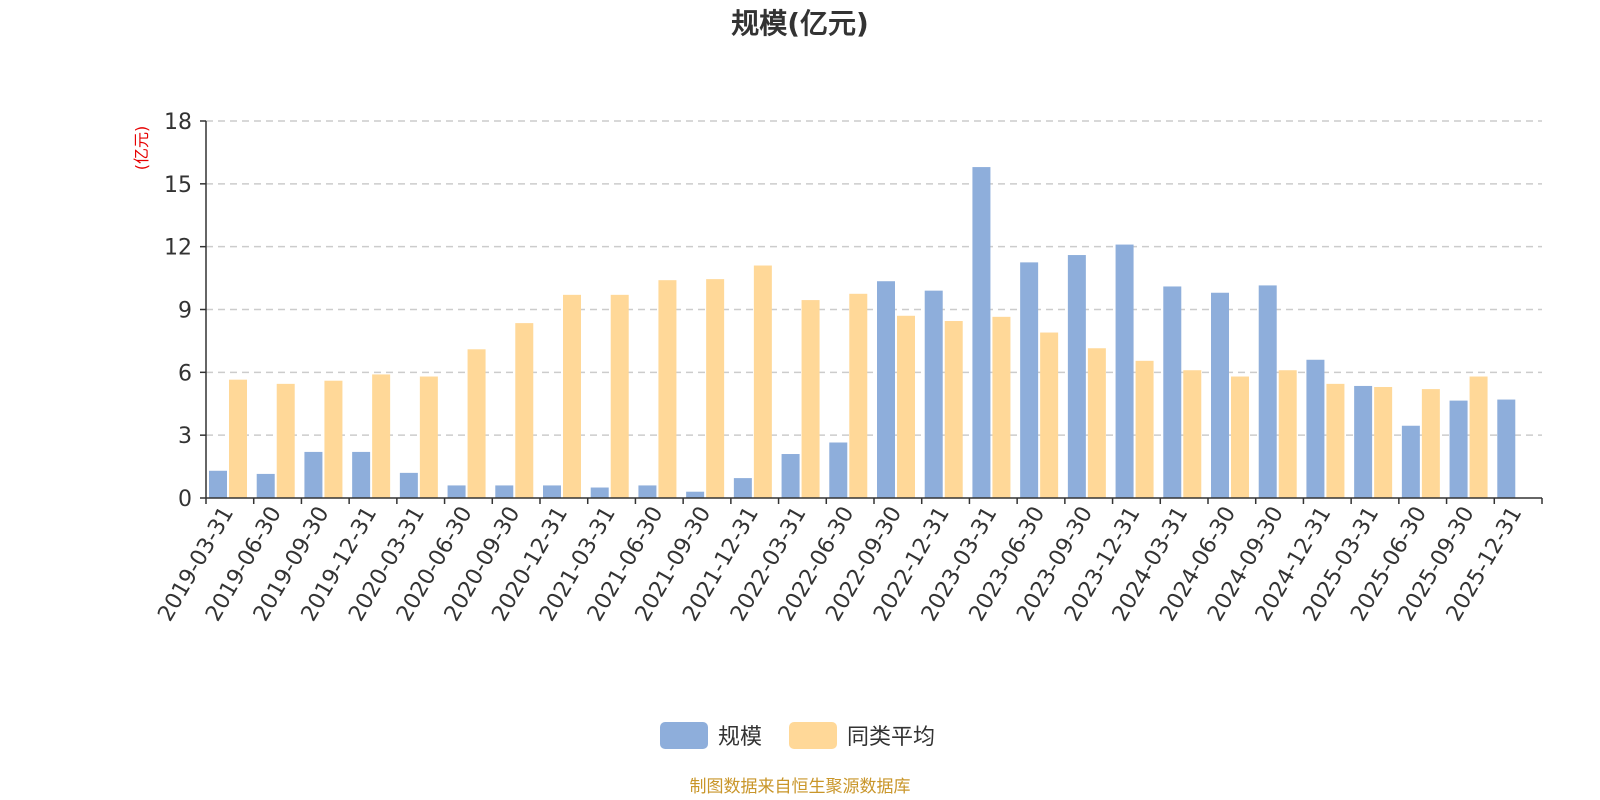 This screenshot has width=1600, height=800. I want to click on y-axis-ticks: 0 3 6 9 12 15 18, so click(185, 311).